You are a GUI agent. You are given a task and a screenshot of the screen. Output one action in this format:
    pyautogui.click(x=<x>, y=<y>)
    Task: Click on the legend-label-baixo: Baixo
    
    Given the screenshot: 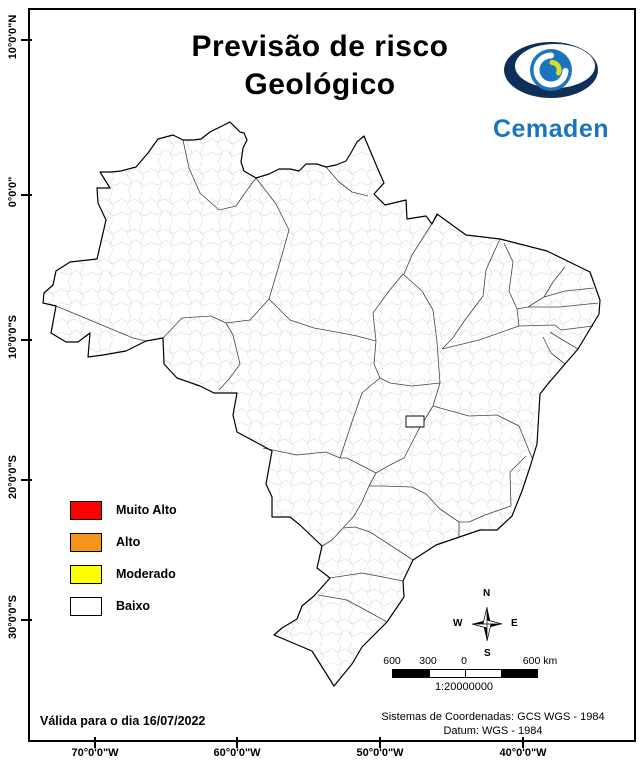 What is the action you would take?
    pyautogui.click(x=133, y=606)
    